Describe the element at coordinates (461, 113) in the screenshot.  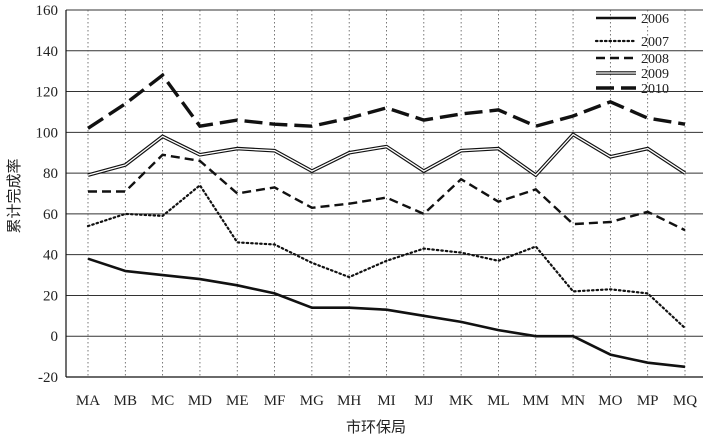
I see `data-point-2010-MK` at that location.